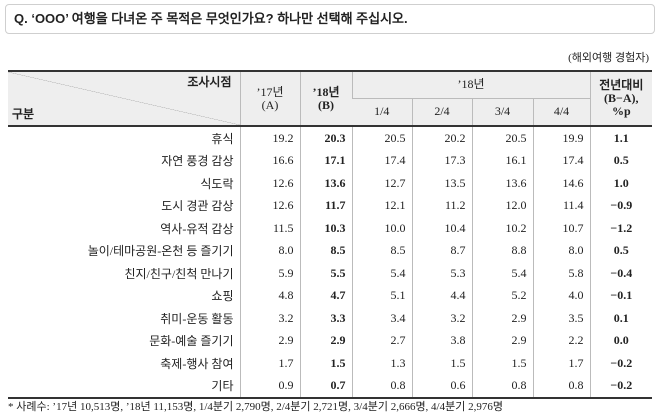  I want to click on cell: 16.6, so click(269, 160).